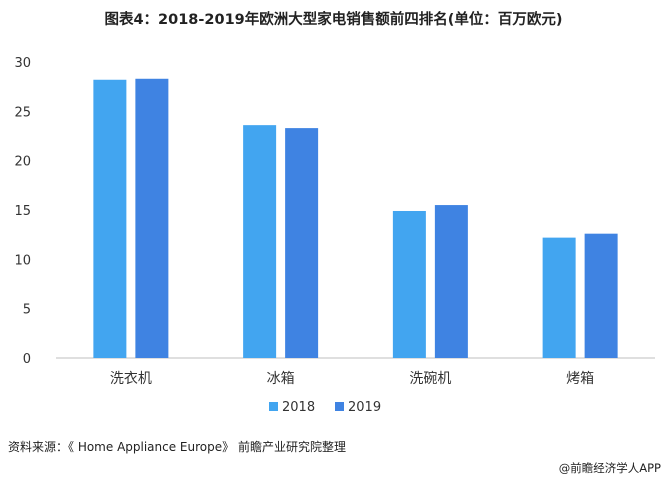 The image size is (667, 481). Describe the element at coordinates (352, 379) in the screenshot. I see `x-axis-labels: 洗衣机 冰箱 洗碗机 烤箱` at that location.